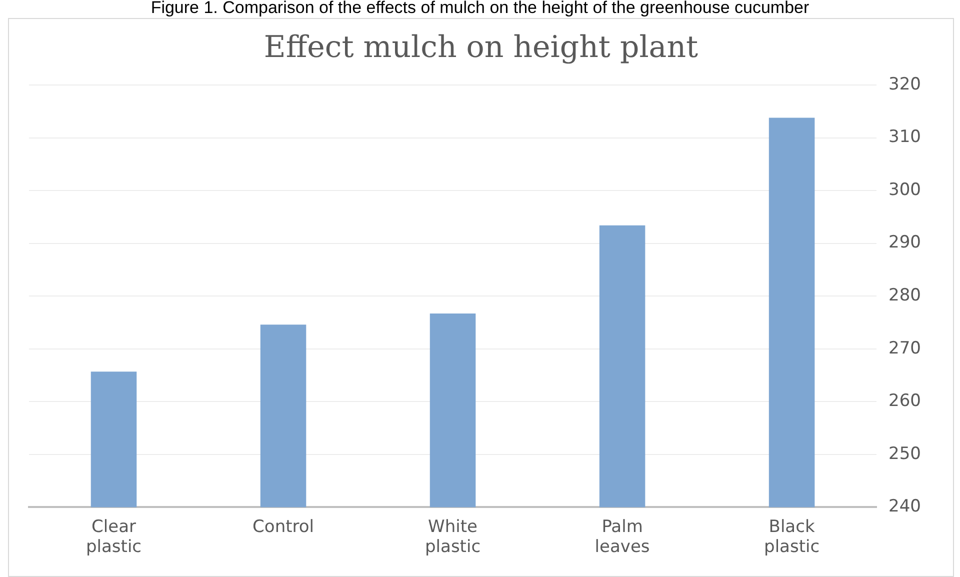  What do you see at coordinates (905, 401) in the screenshot?
I see `y-tick-label: 260` at bounding box center [905, 401].